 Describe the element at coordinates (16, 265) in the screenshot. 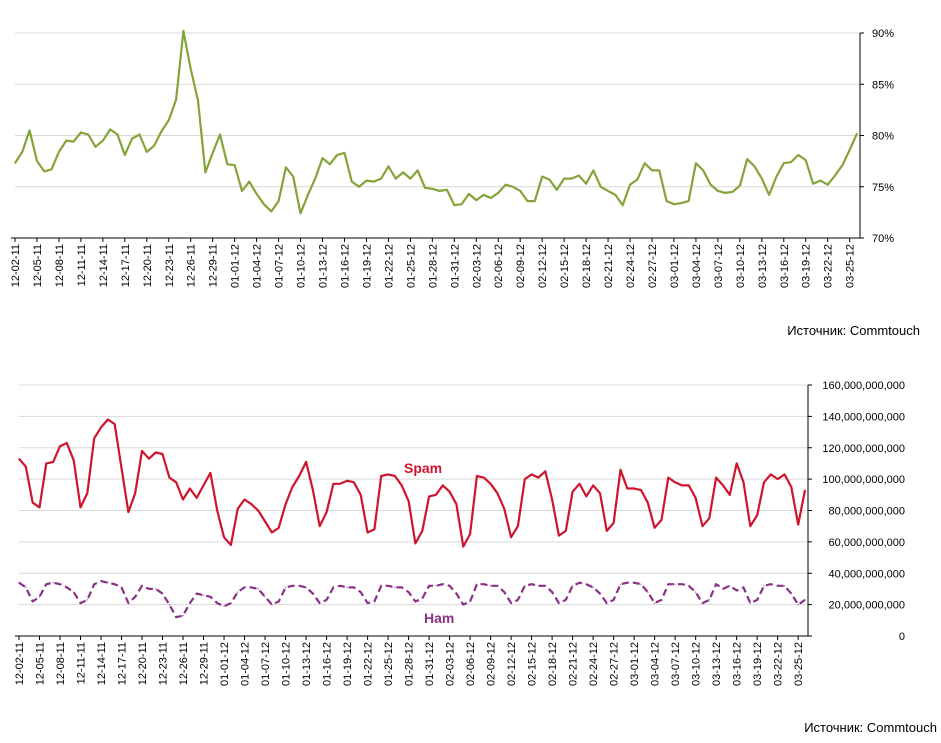

I see `x-tick-label: 12-02-11` at that location.